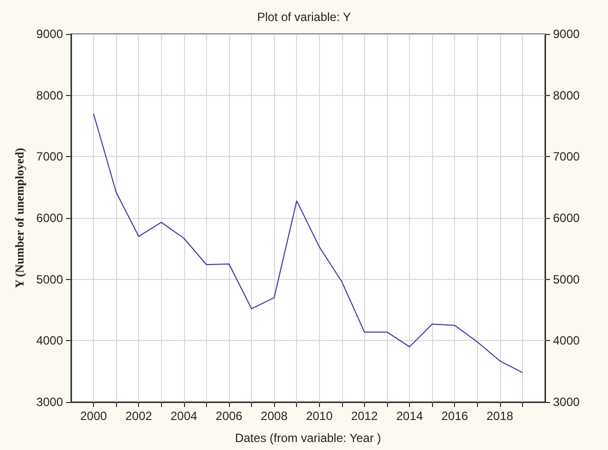  I want to click on y-tick-label: 9000, so click(50, 34).